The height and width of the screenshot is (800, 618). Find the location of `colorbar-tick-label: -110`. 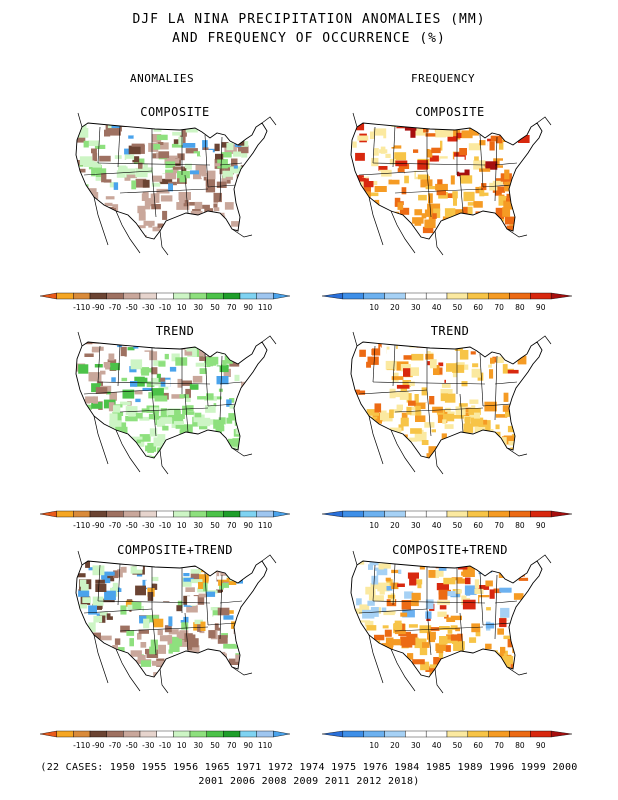

colorbar-tick-label: -110 is located at coordinates (81, 525).